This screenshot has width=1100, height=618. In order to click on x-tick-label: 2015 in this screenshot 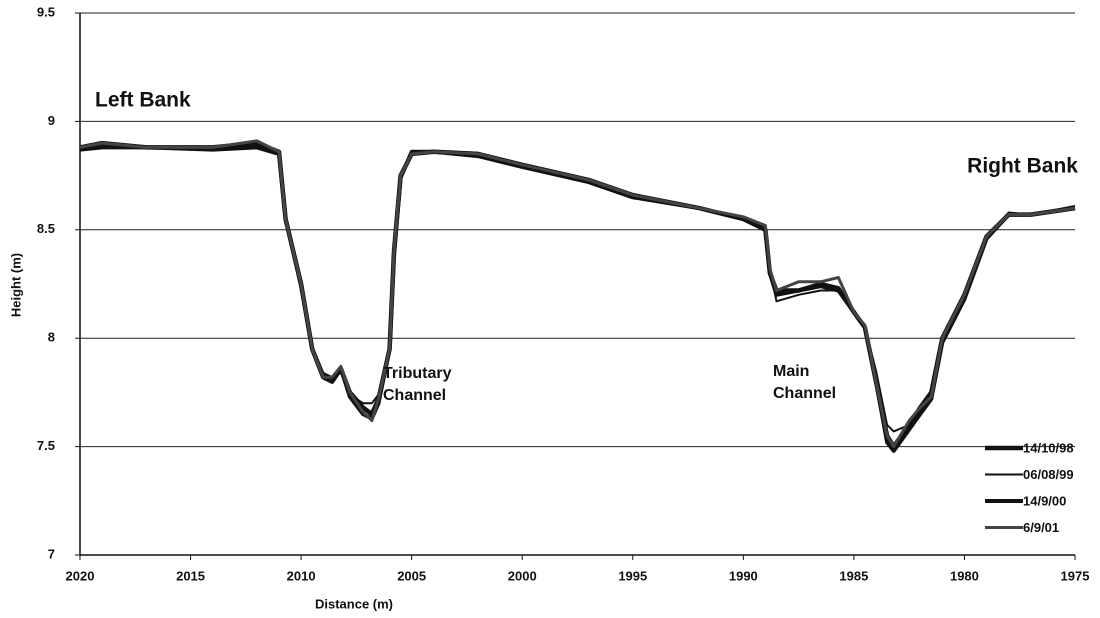, I will do `click(190, 575)`.